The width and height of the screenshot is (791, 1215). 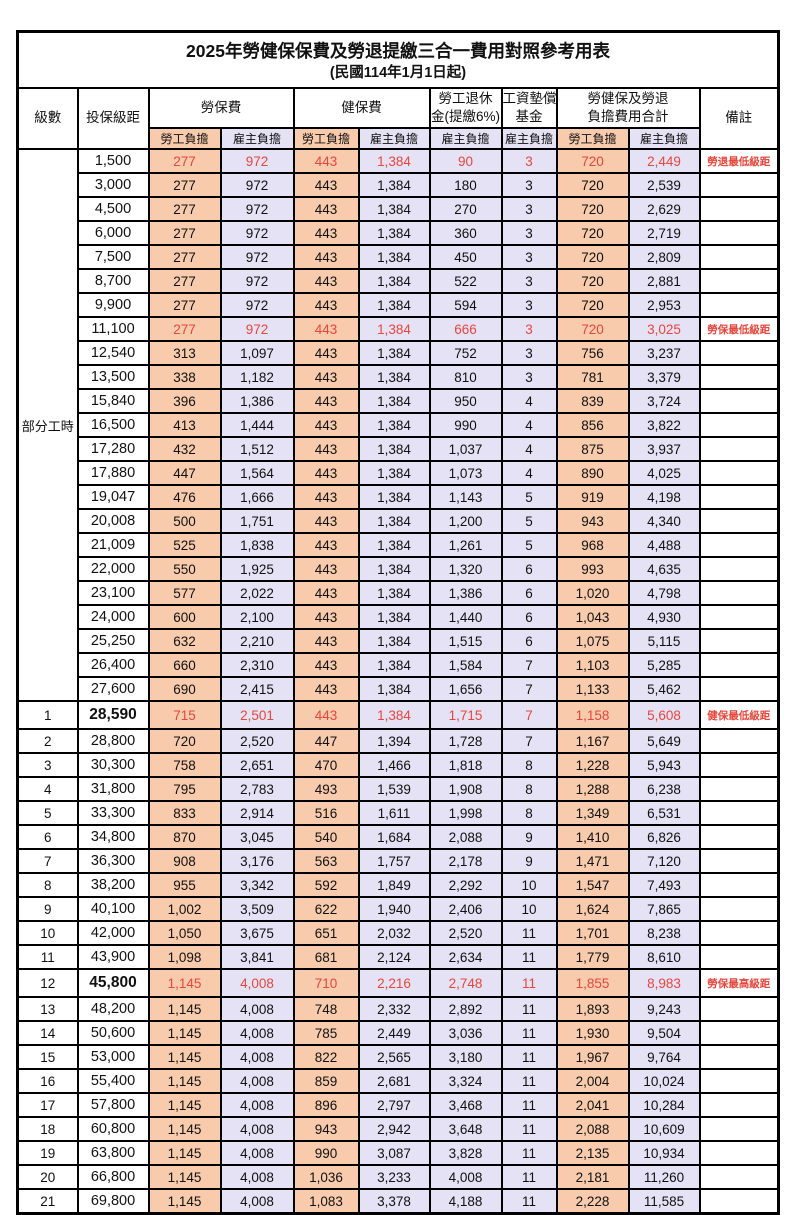 What do you see at coordinates (398, 765) in the screenshot?
I see `table-row: 3 30,300 758 2,651 470 1,466 1,818 8 1,228 5,943` at bounding box center [398, 765].